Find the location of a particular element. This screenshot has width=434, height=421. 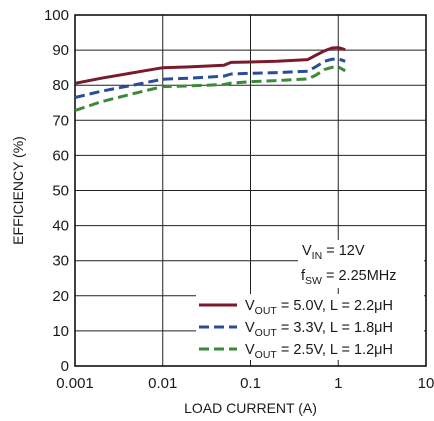

legend-label-2: VOUT = 3.3V, L = 1.8μH is located at coordinates (319, 329).